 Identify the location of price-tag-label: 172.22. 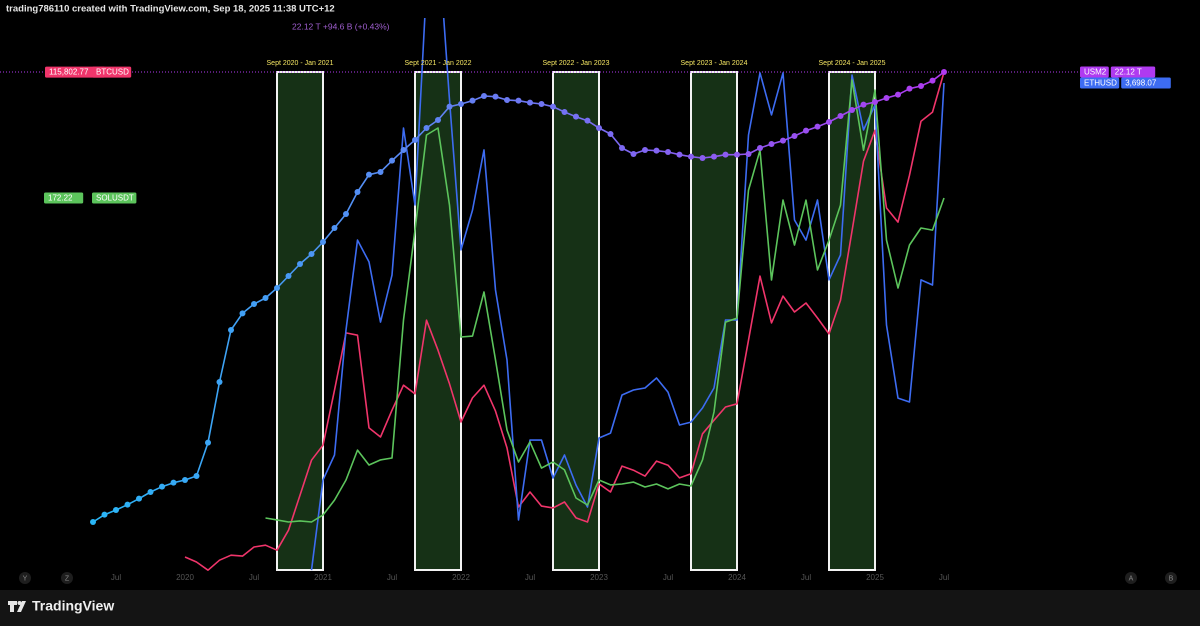
(60, 198).